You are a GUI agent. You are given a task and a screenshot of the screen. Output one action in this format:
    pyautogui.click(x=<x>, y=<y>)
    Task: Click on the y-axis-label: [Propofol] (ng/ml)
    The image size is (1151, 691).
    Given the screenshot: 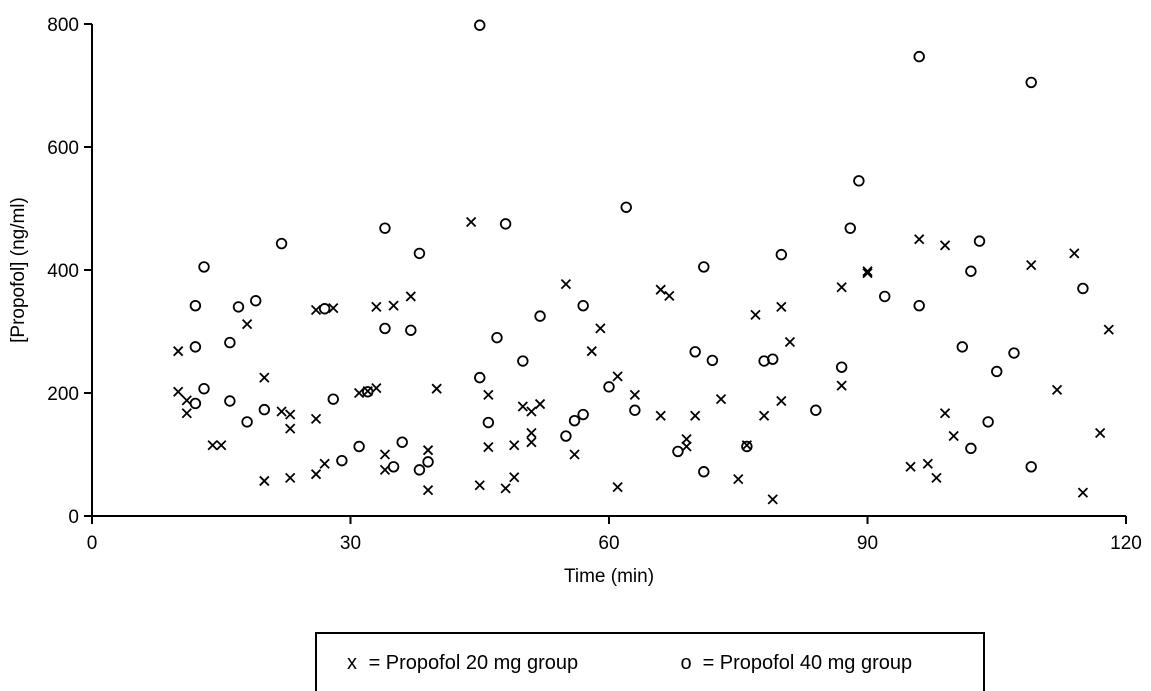 What is the action you would take?
    pyautogui.click(x=18, y=270)
    